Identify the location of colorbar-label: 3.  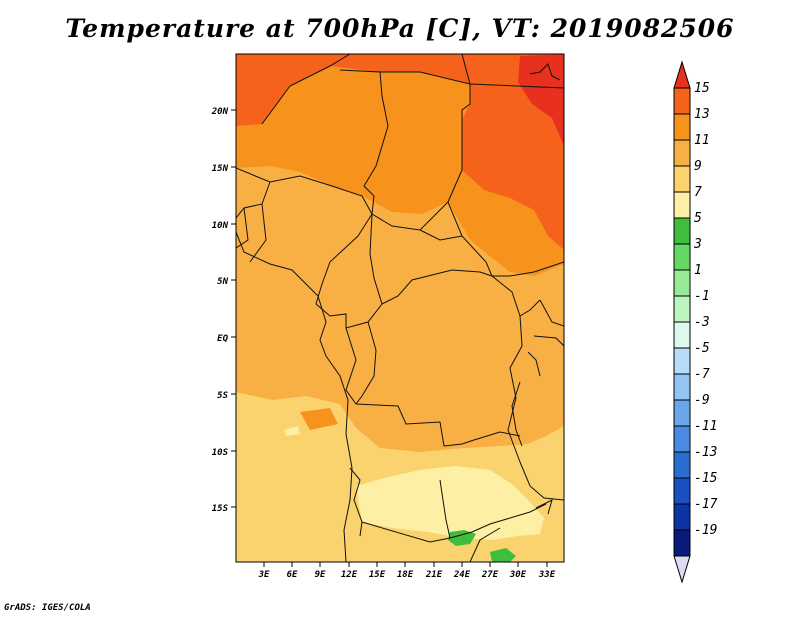
(697, 244).